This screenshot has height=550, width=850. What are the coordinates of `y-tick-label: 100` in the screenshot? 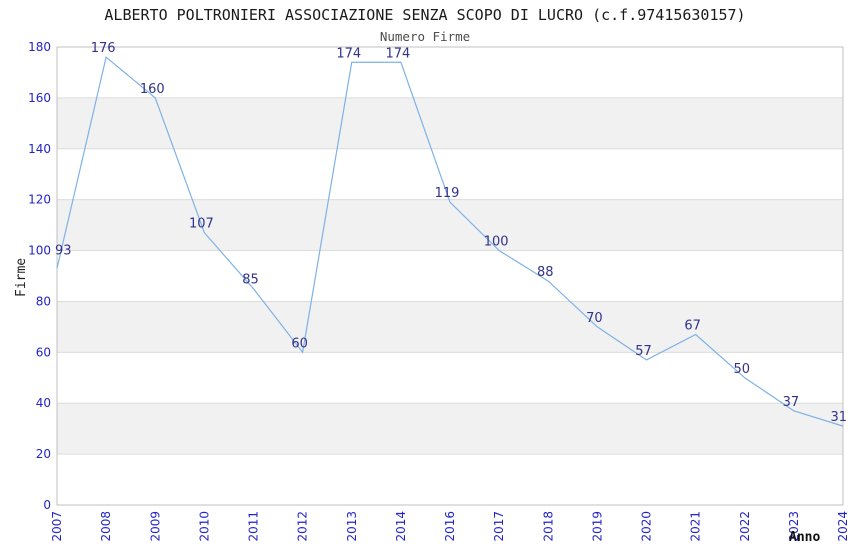 It's located at (39, 251).